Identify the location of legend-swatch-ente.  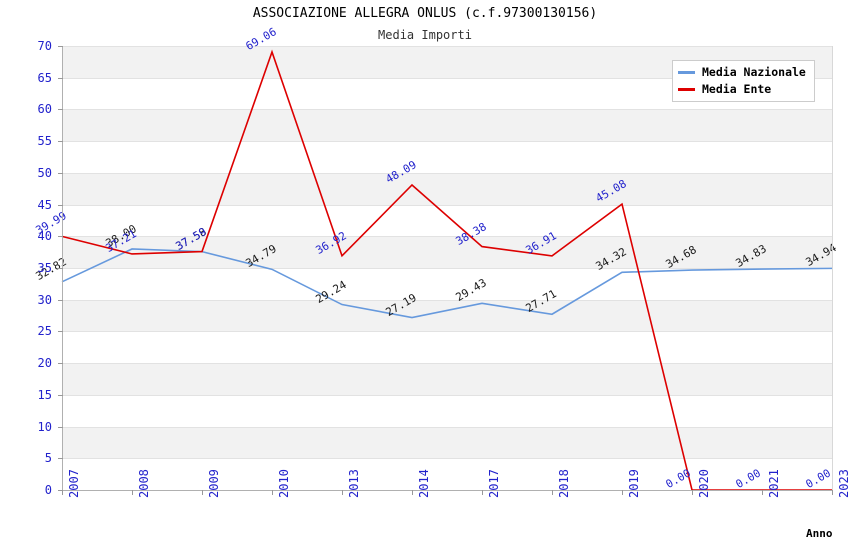
(686, 89).